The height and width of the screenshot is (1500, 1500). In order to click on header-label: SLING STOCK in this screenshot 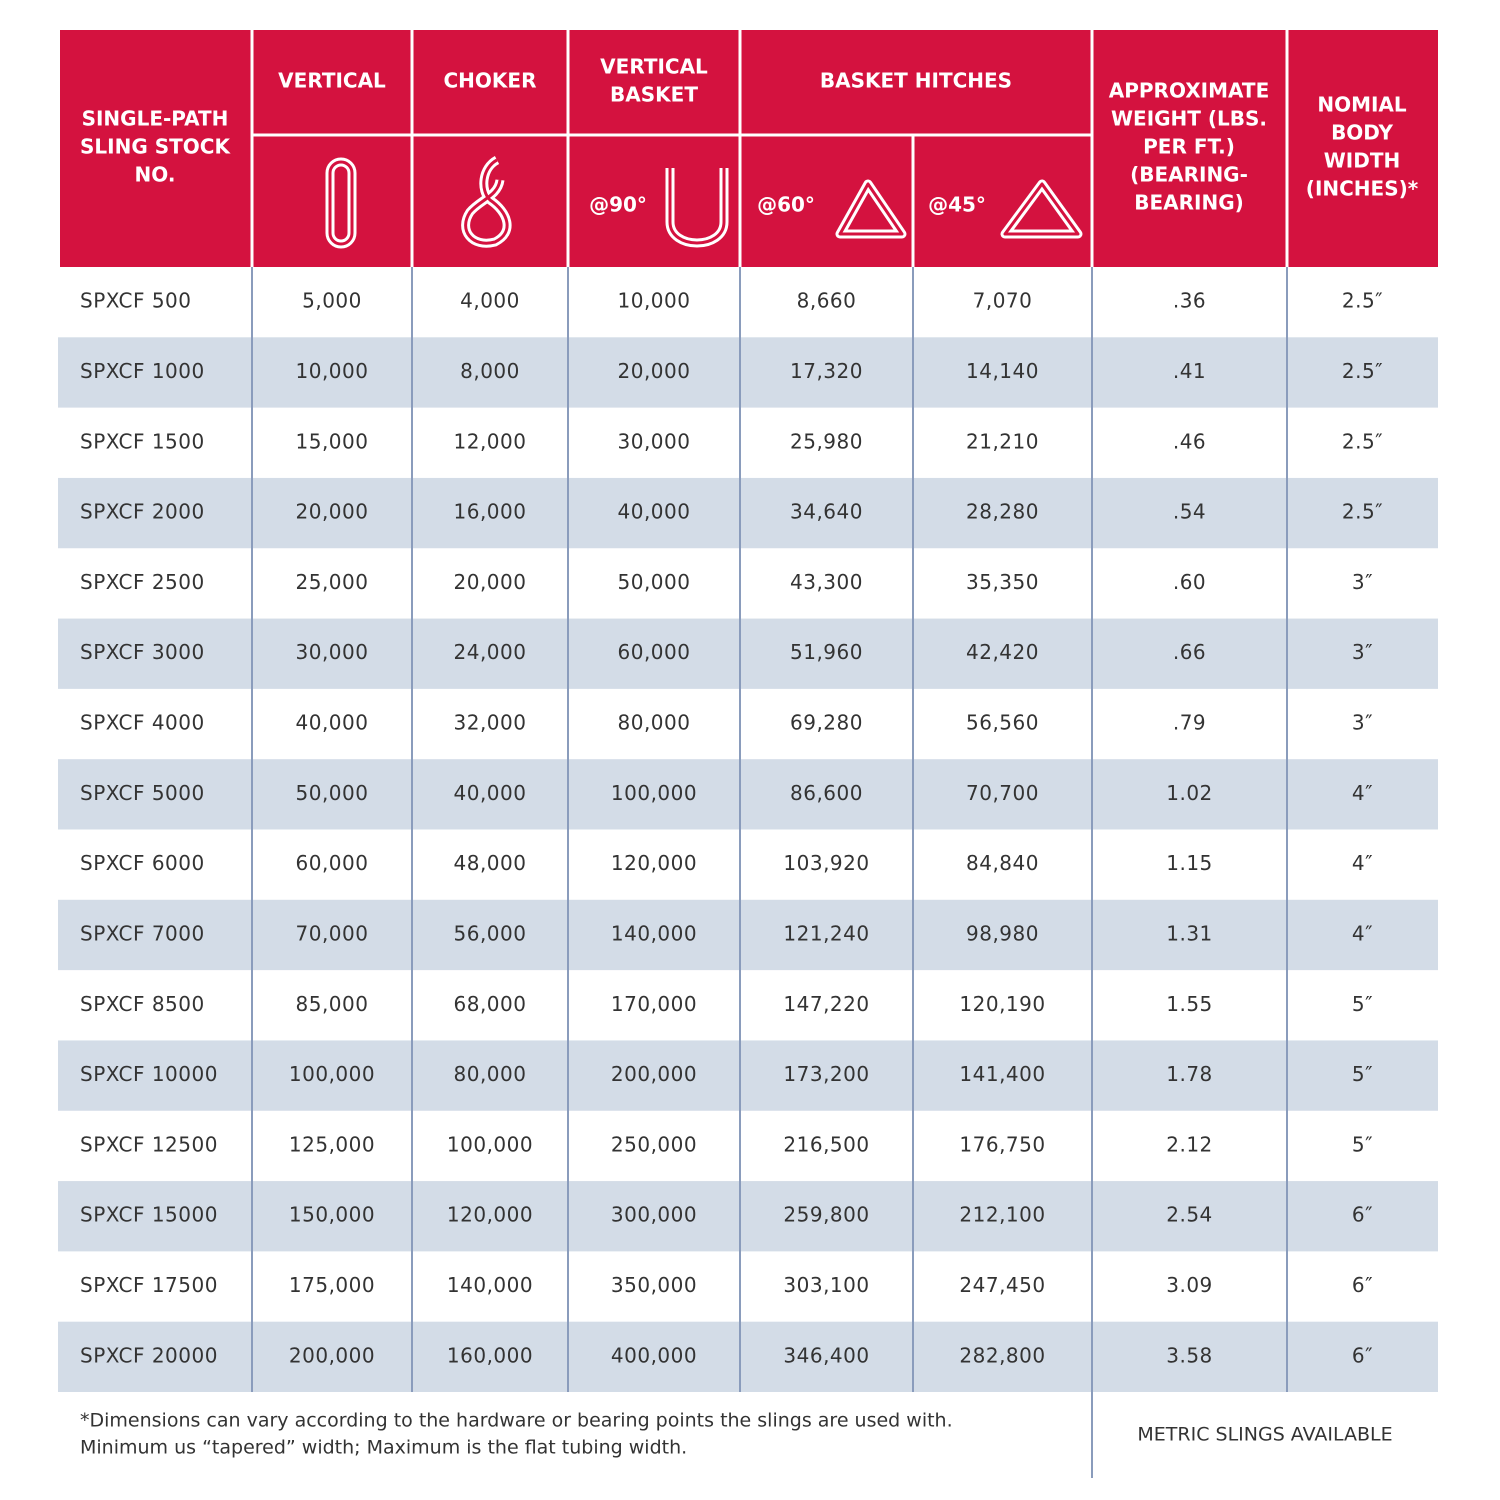, I will do `click(155, 147)`.